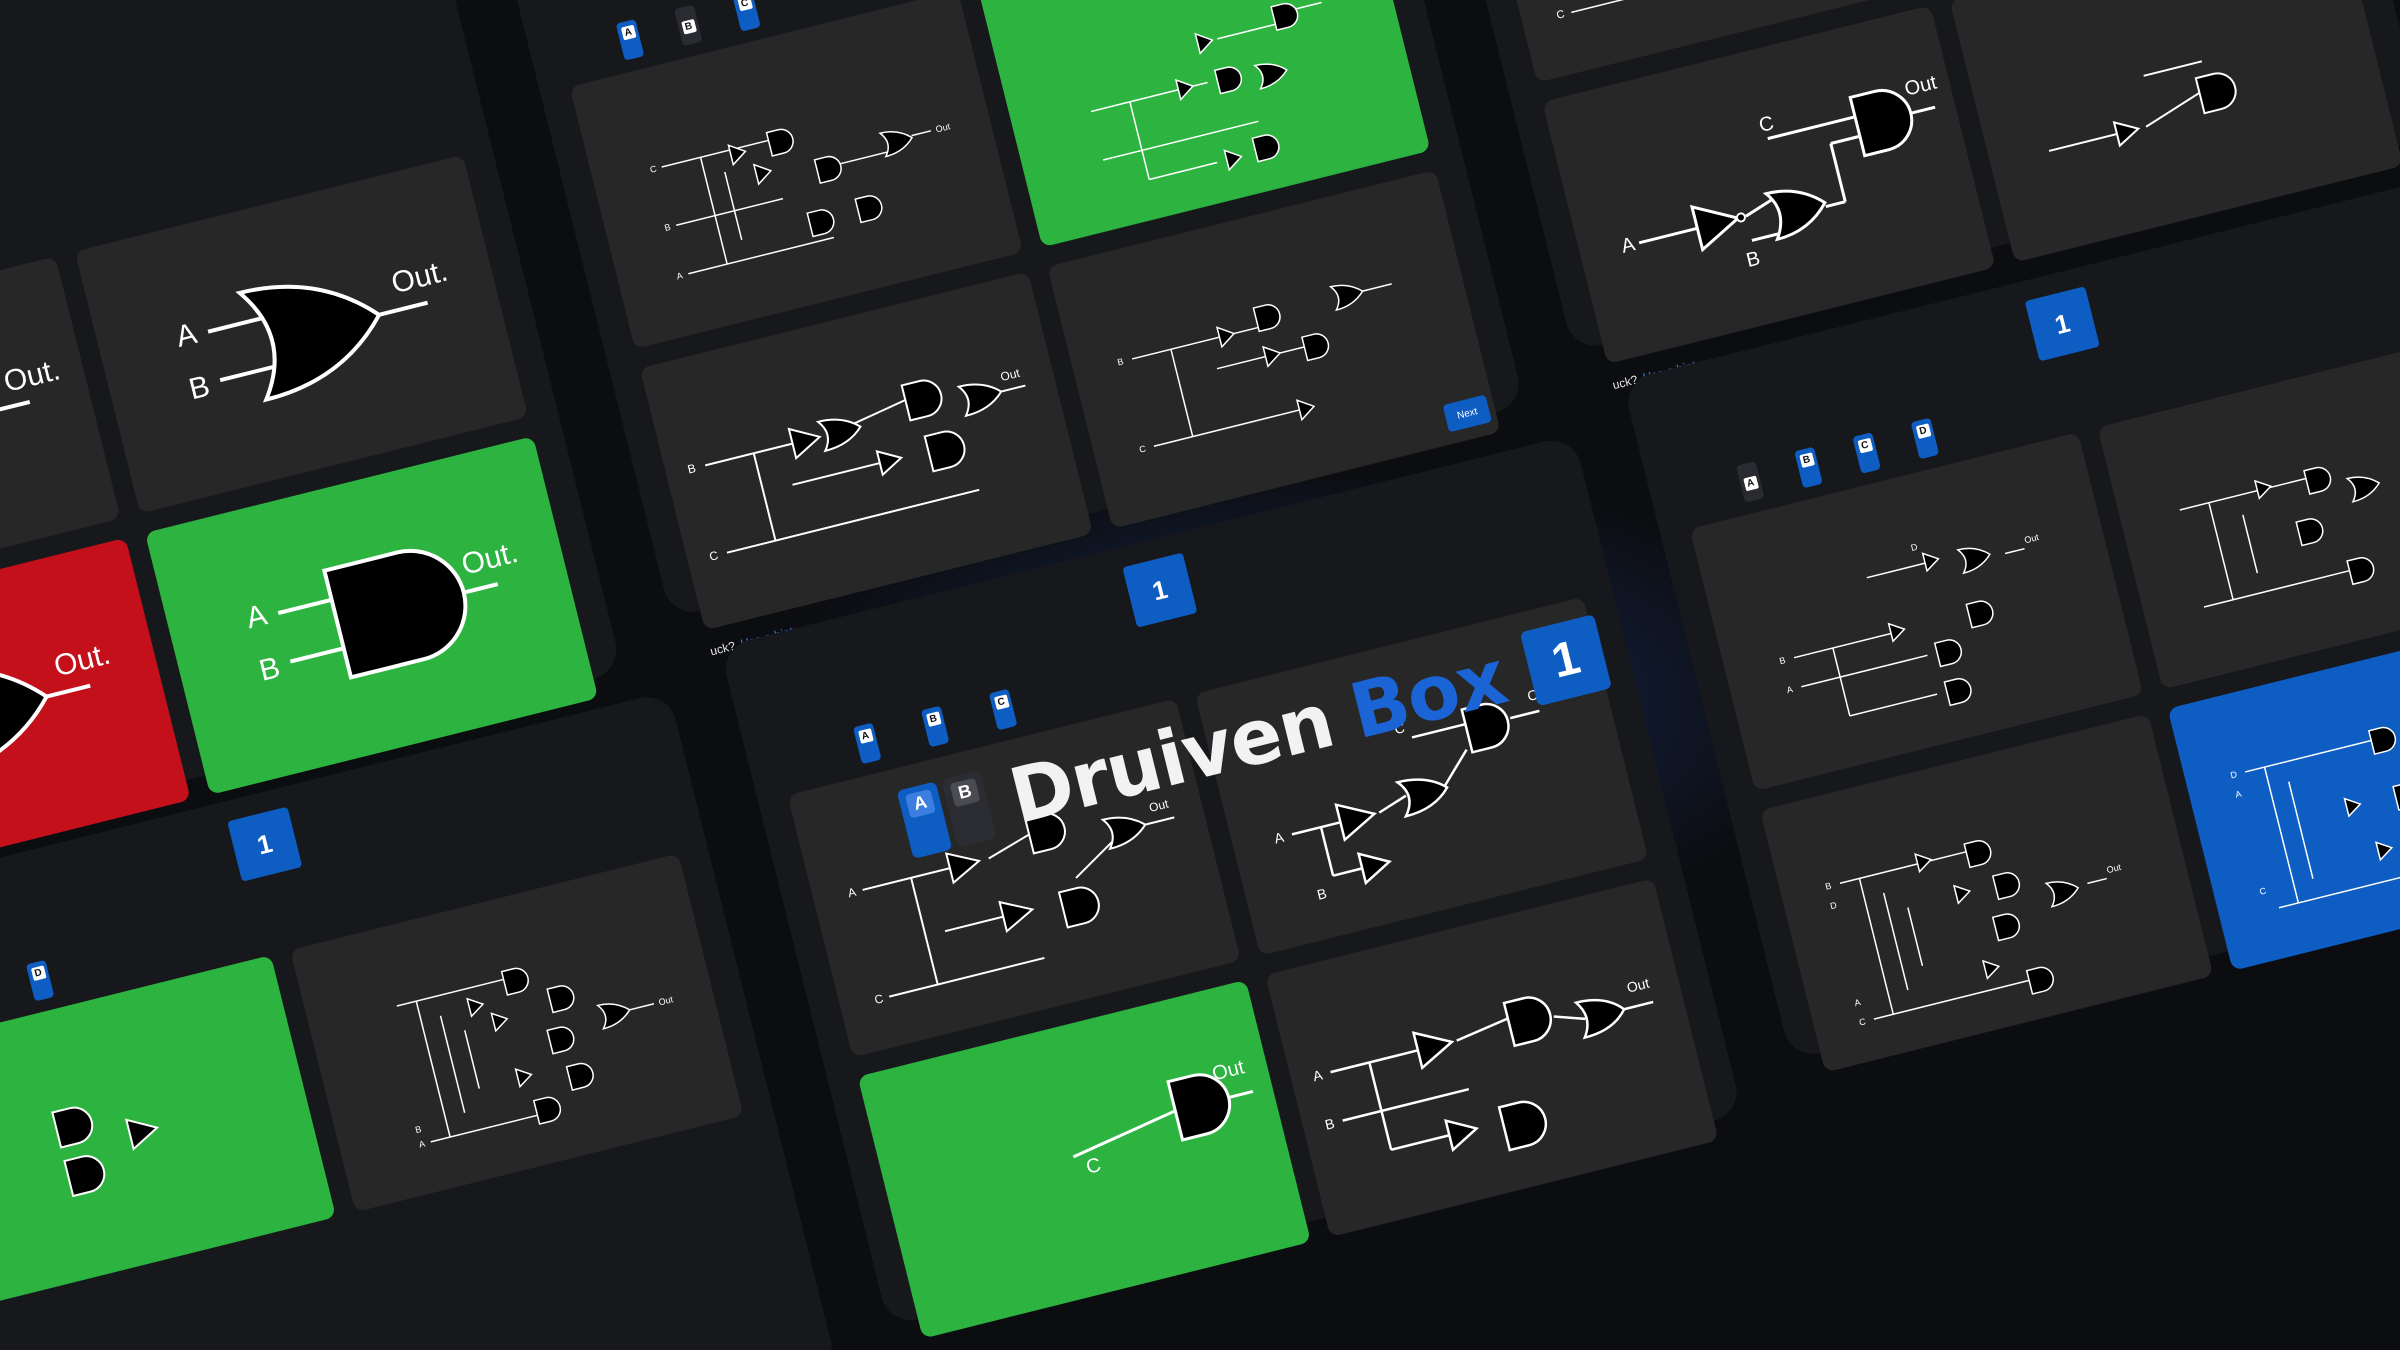 Image resolution: width=2400 pixels, height=1350 pixels. What do you see at coordinates (1779, 171) in the screenshot?
I see `circuit-diagram: A B C Out` at bounding box center [1779, 171].